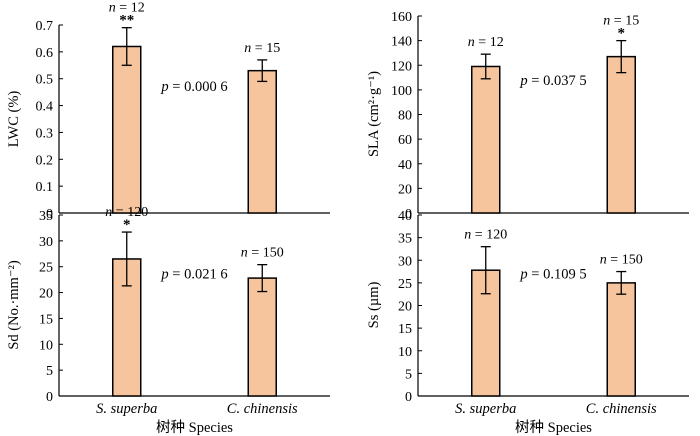 This screenshot has width=700, height=436. I want to click on panel-4-y-tick-label: 10, so click(405, 352).